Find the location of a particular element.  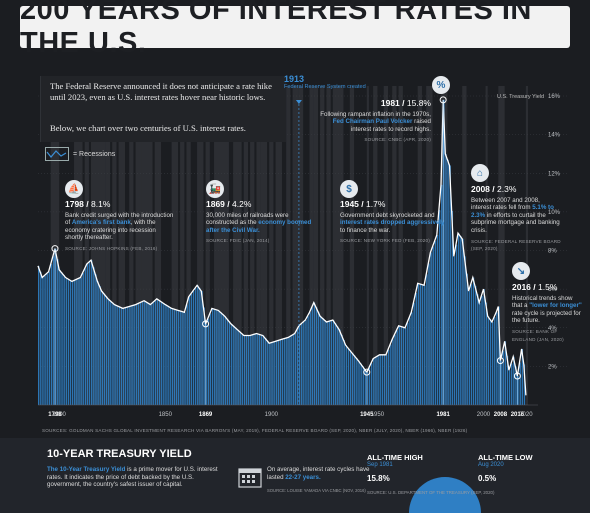

recession-chart-icon is located at coordinates (57, 154).